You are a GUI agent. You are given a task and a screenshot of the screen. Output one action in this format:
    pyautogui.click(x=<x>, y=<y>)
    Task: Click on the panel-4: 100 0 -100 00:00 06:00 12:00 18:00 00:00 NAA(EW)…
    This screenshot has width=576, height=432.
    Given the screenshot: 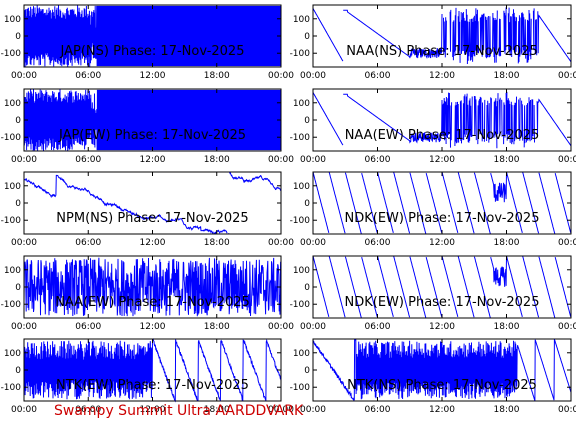 What is the action you would take?
    pyautogui.click(x=433, y=126)
    